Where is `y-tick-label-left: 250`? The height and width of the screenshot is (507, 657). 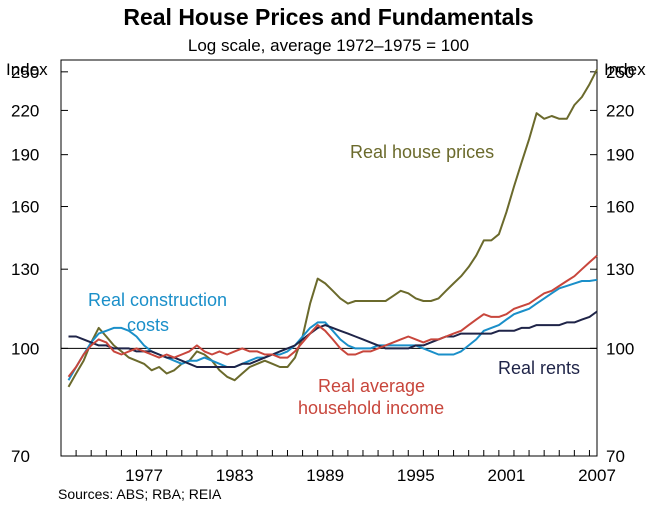 y-tick-label-left: 250 is located at coordinates (25, 72).